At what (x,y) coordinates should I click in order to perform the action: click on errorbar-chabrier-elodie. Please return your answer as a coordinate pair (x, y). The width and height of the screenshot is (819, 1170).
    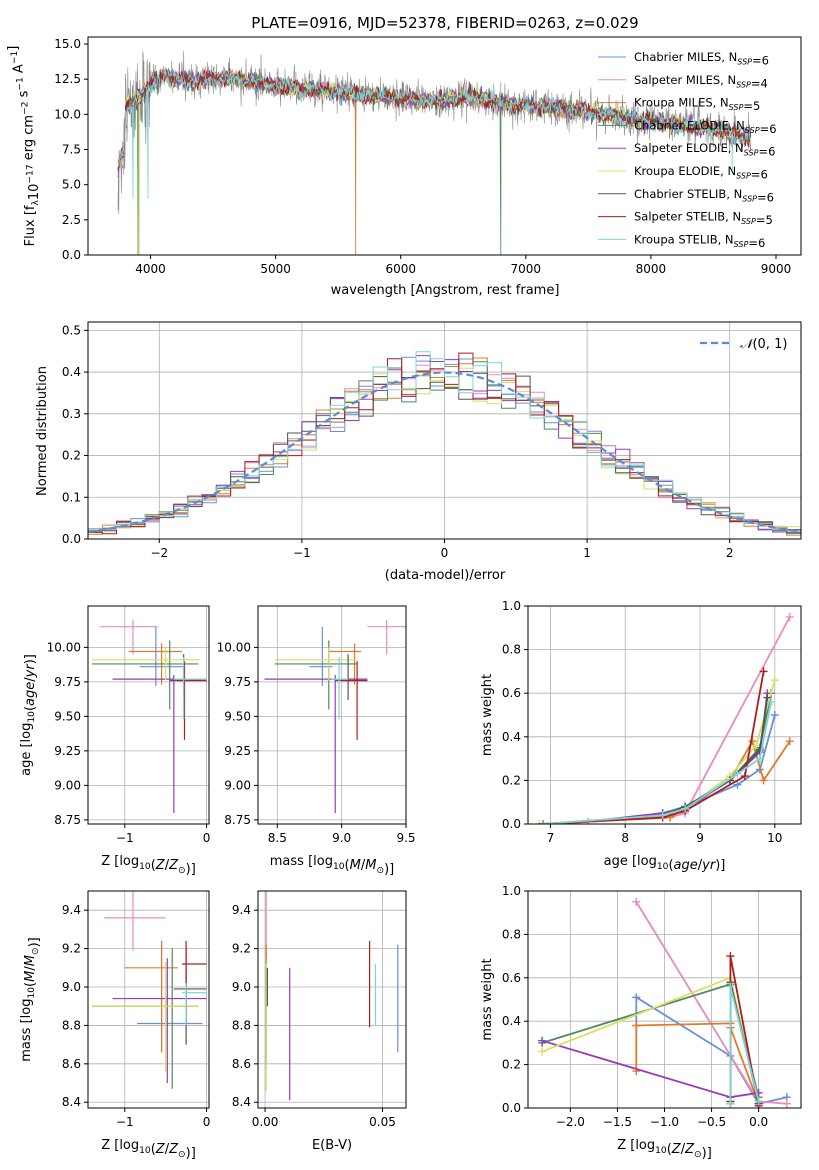
    Looking at the image, I should click on (316, 675).